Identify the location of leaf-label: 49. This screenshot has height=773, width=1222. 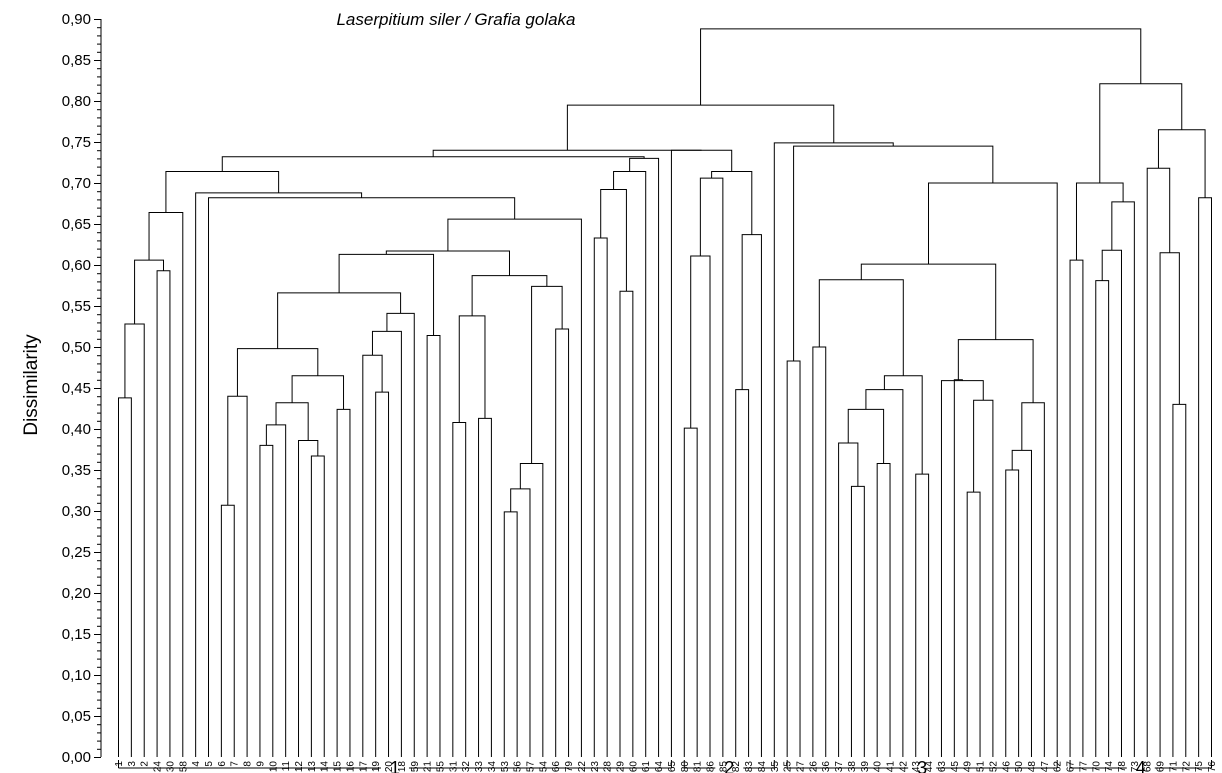
(968, 767).